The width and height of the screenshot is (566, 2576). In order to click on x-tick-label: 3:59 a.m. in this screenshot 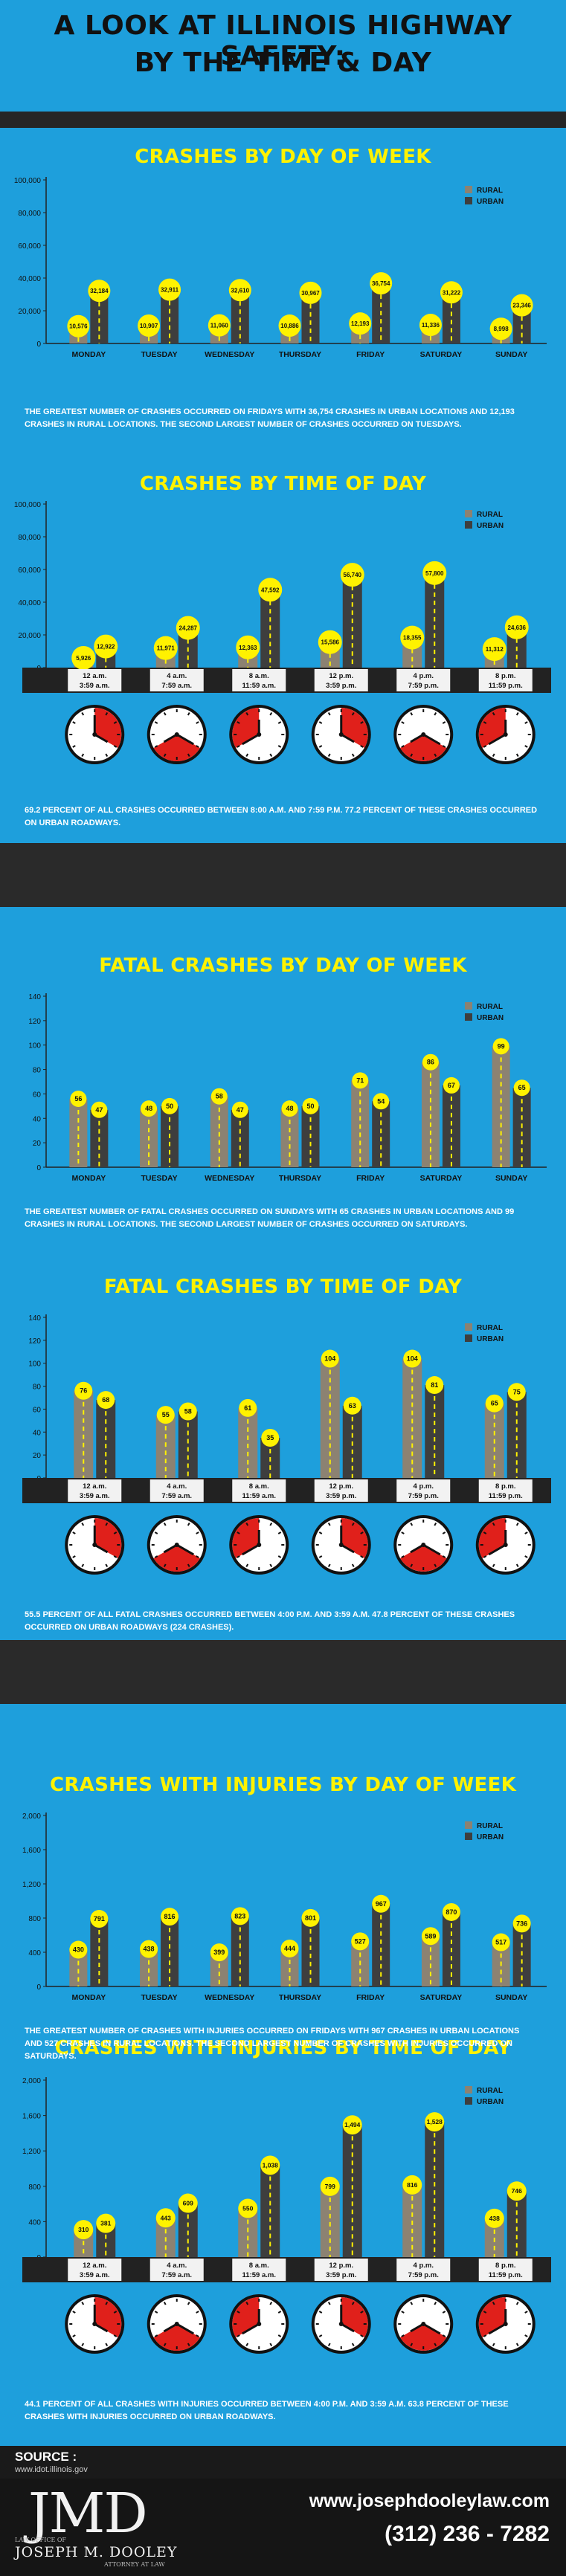, I will do `click(95, 1496)`.